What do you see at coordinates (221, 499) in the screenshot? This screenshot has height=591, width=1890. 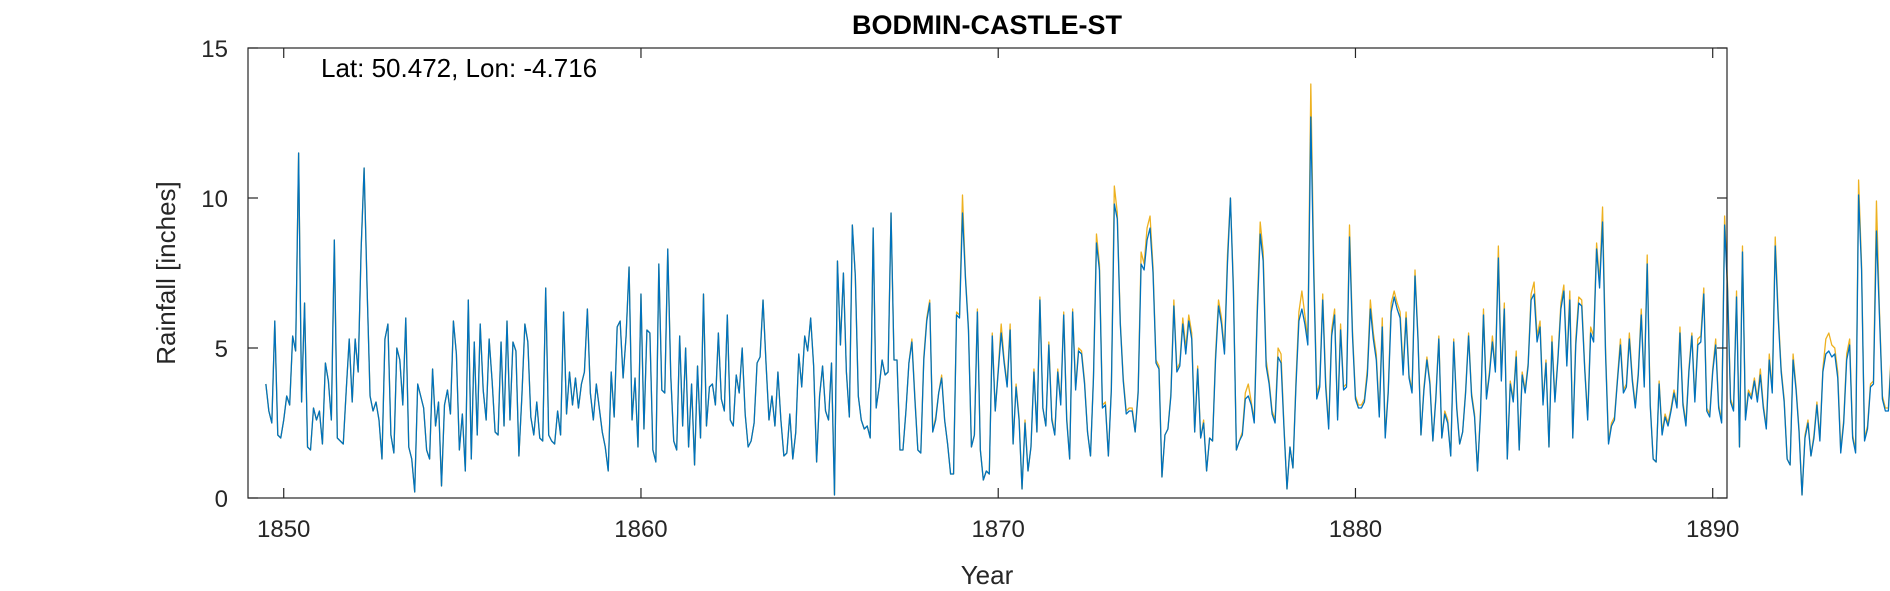 I see `y-tick-label: 0` at bounding box center [221, 499].